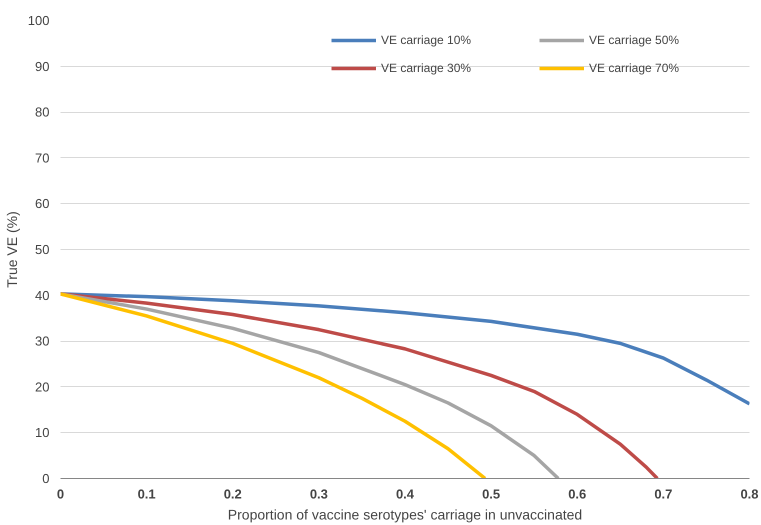  I want to click on legend-label: VE carriage 30%, so click(426, 68).